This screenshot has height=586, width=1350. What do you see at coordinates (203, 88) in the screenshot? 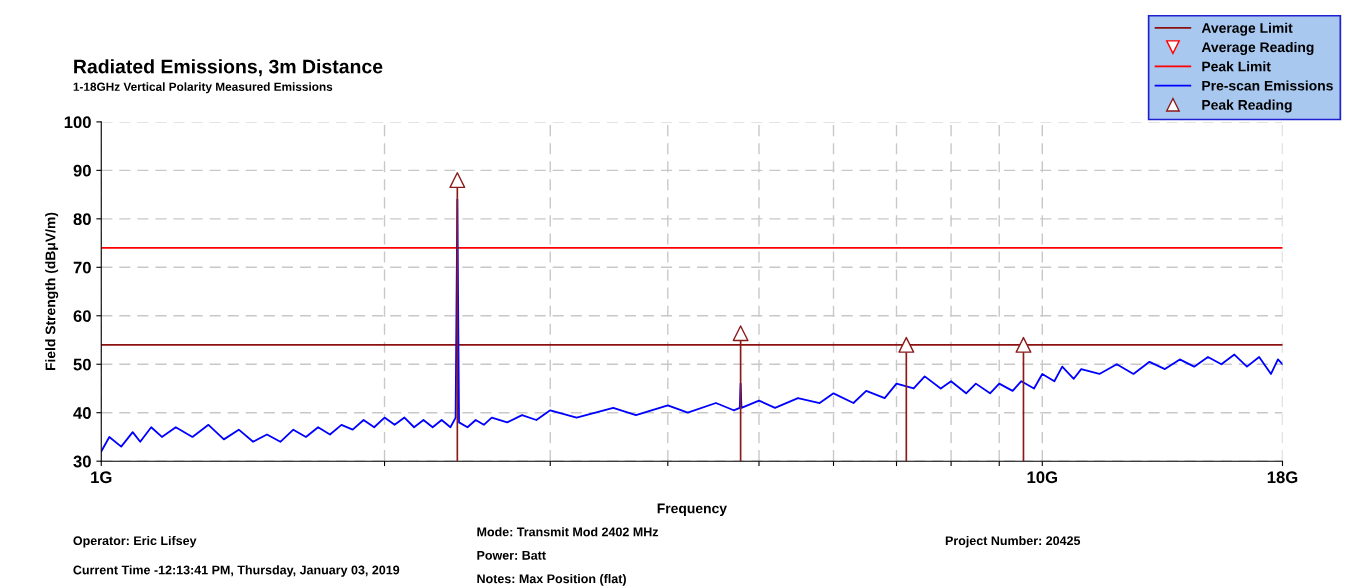
I see `chart-subtitle: 1-18GHz Vertical Polarity Measured Emissions` at bounding box center [203, 88].